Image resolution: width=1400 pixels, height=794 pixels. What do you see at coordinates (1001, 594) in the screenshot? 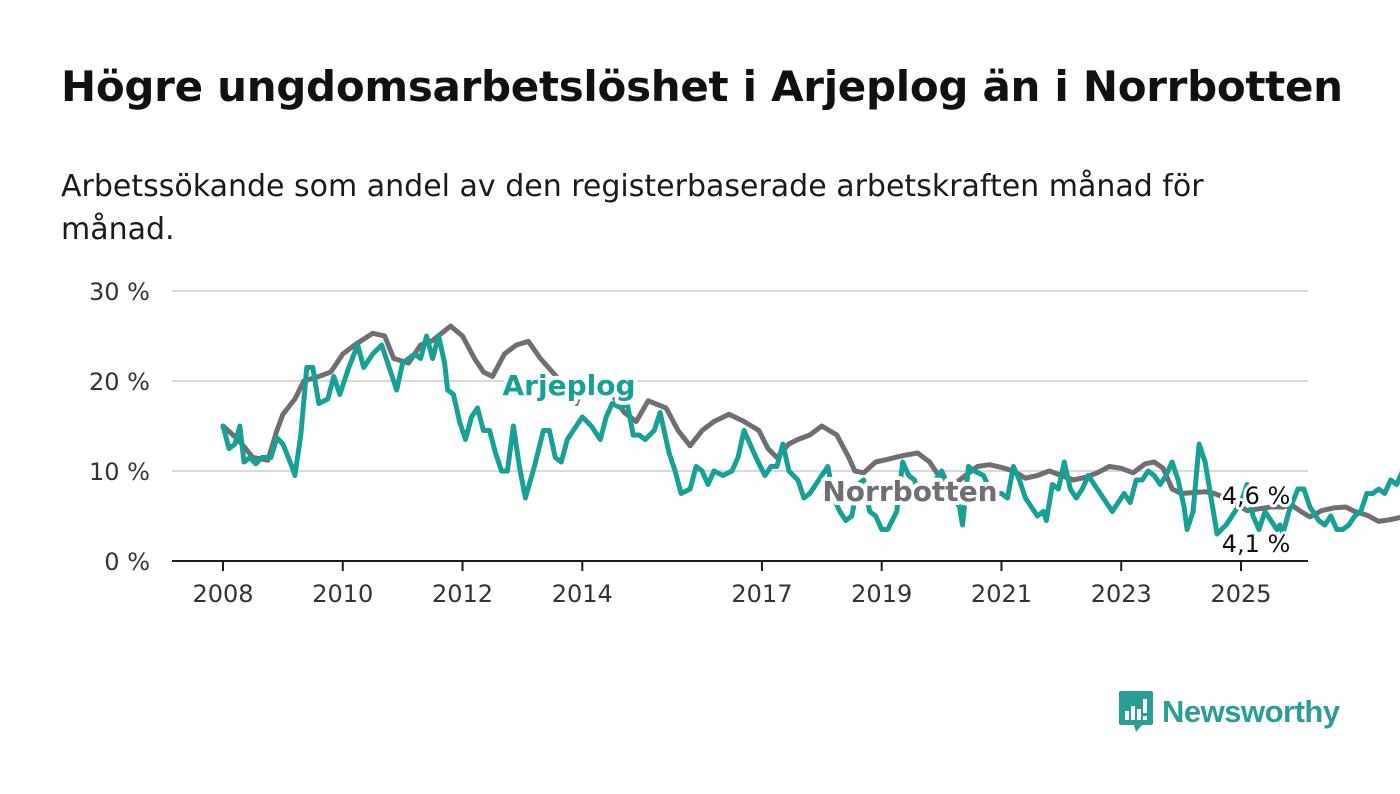
I see `x-tick-label: 2021` at bounding box center [1001, 594].